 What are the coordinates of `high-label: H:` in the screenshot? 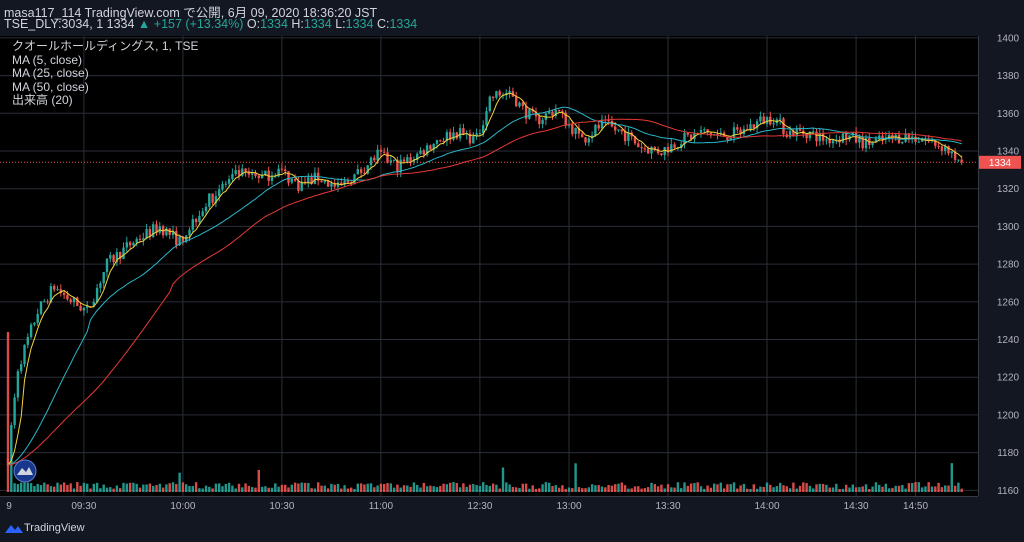 It's located at (297, 24).